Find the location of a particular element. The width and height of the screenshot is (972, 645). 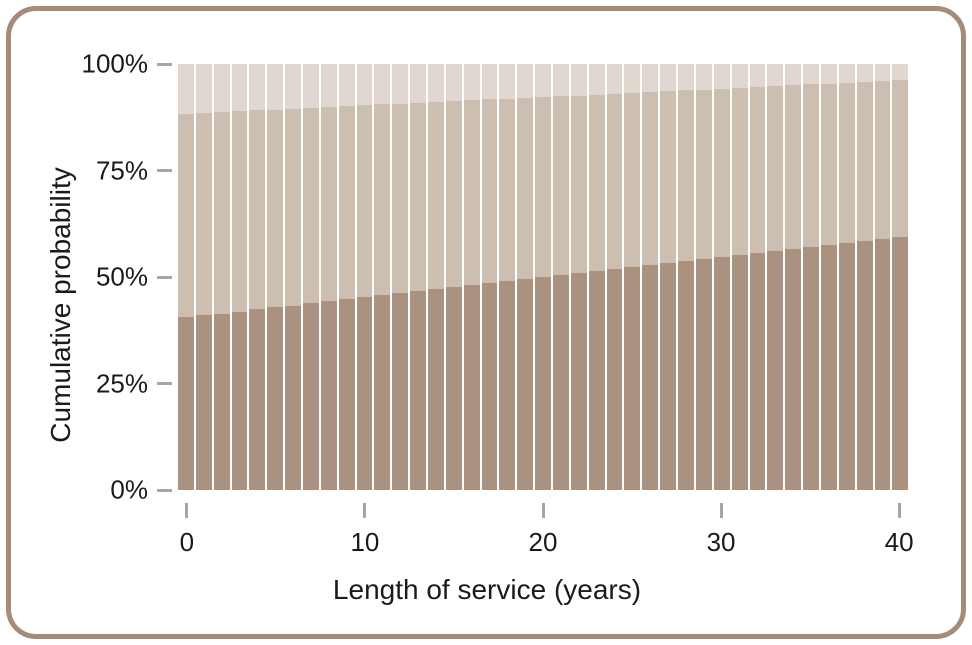

y-axis-title: Cumulative probability is located at coordinates (60, 305).